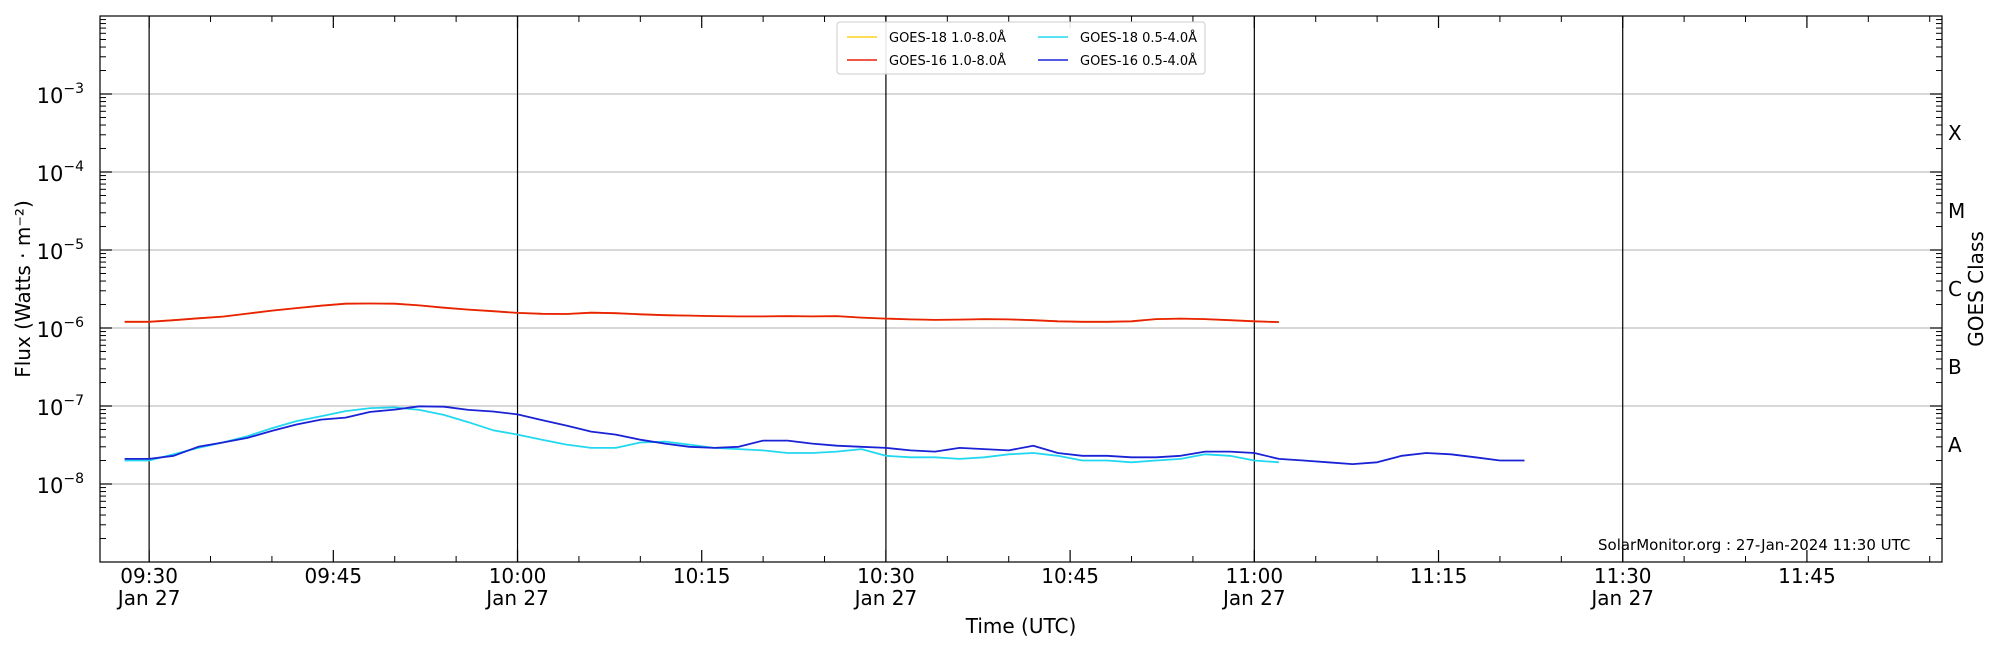 The image size is (2000, 650). I want to click on legend-label-2: GOES-18 0.5-4.0Å, so click(1138, 38).